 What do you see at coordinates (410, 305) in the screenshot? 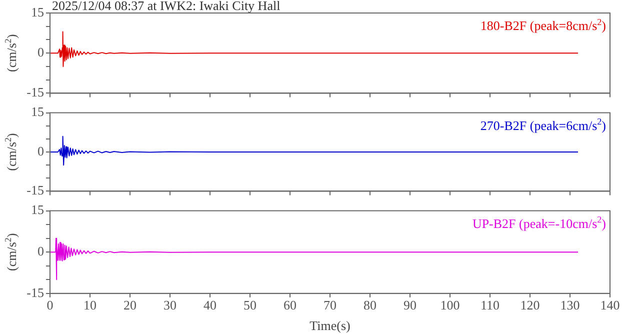
I see `x-tick-label: 90` at bounding box center [410, 305].